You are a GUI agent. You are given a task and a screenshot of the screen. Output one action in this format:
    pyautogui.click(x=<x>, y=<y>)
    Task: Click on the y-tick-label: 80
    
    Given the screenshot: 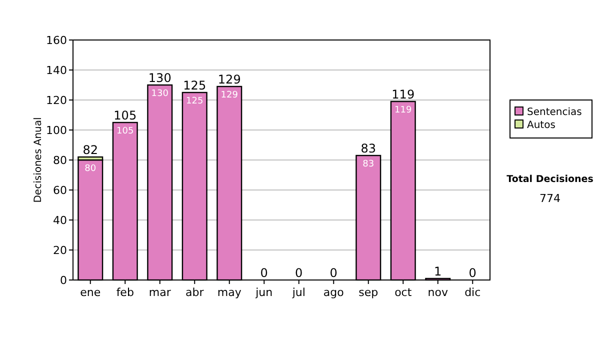 What is the action you would take?
    pyautogui.click(x=60, y=160)
    